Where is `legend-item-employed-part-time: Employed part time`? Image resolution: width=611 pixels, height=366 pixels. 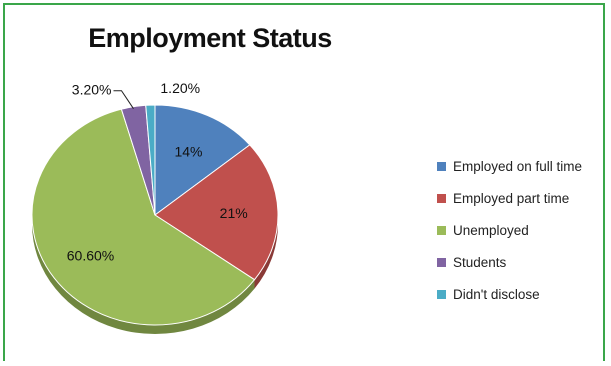 legend-item-employed-part-time: Employed part time is located at coordinates (509, 198).